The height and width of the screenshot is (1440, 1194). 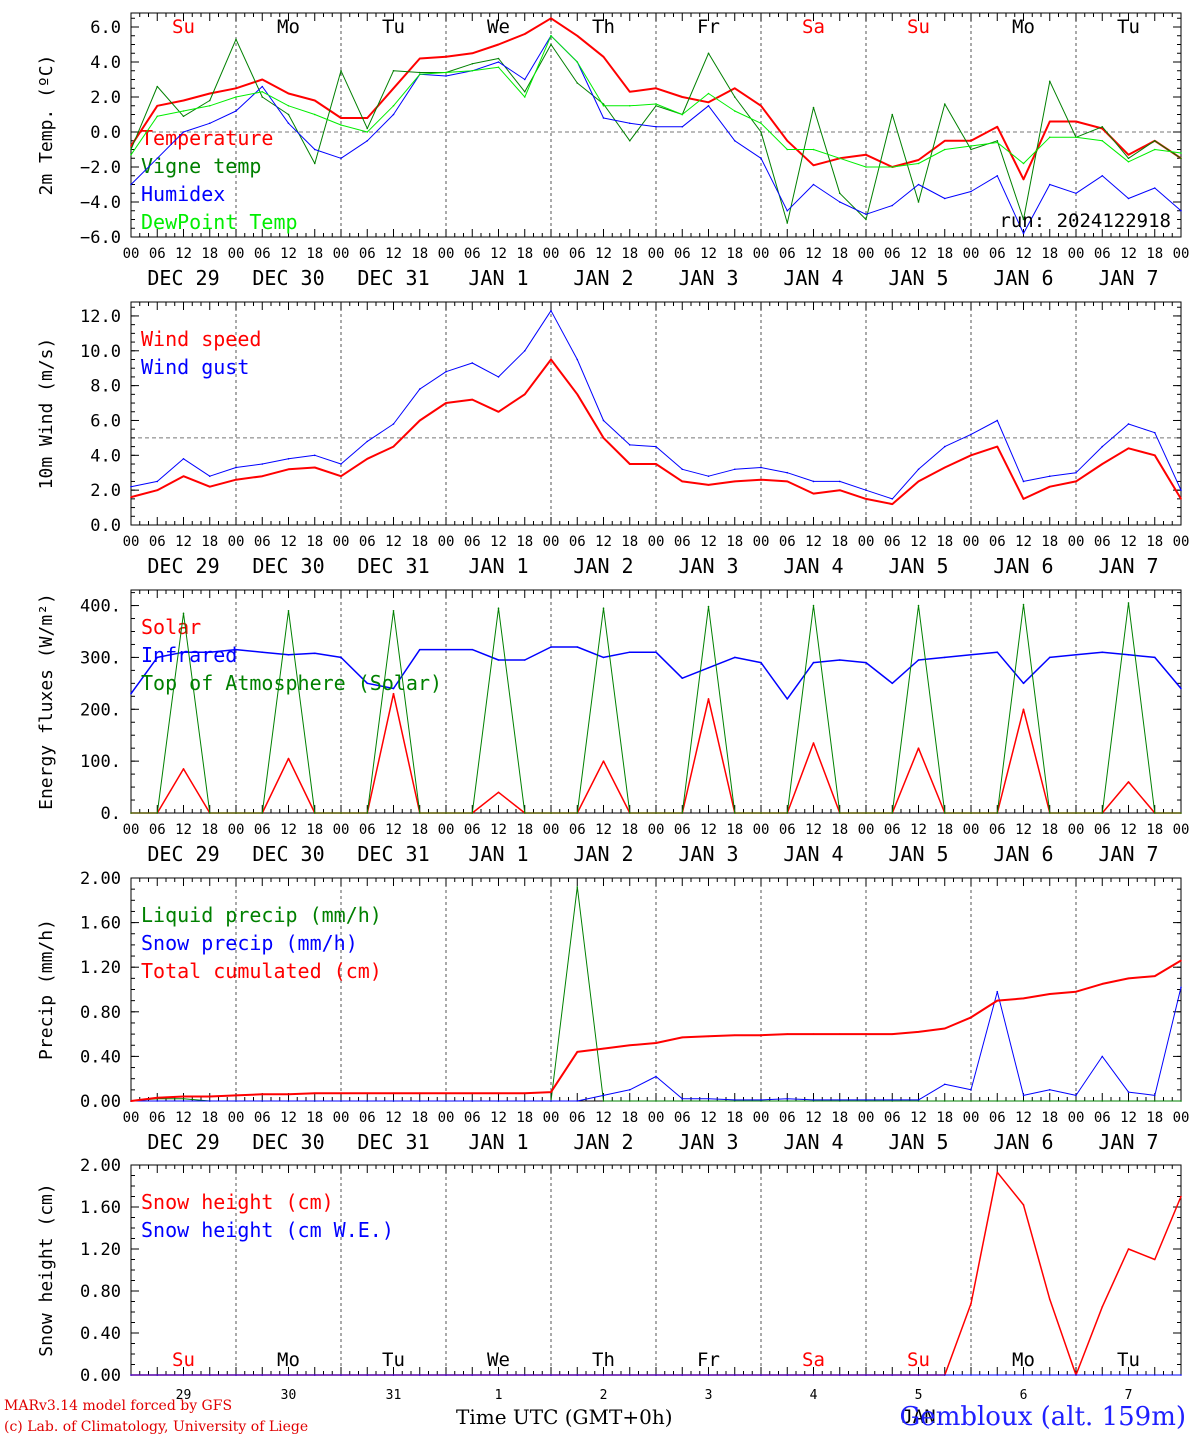 I want to click on legend-entry: Snow height (cm W.E.), so click(x=267, y=1230).